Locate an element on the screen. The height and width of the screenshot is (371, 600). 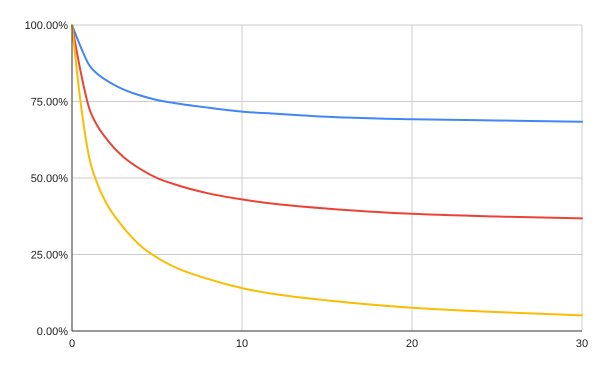
y-tick-label: 25.00% is located at coordinates (49, 255).